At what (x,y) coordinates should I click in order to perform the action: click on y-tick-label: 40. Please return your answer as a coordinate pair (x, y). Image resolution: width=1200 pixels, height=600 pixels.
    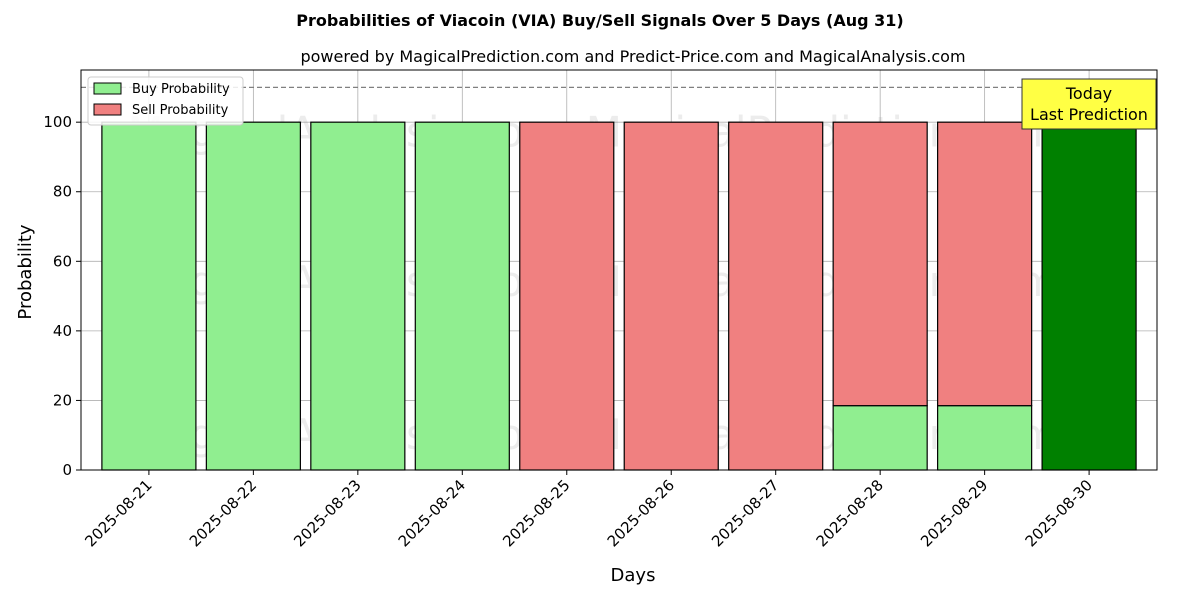
    Looking at the image, I should click on (62, 331).